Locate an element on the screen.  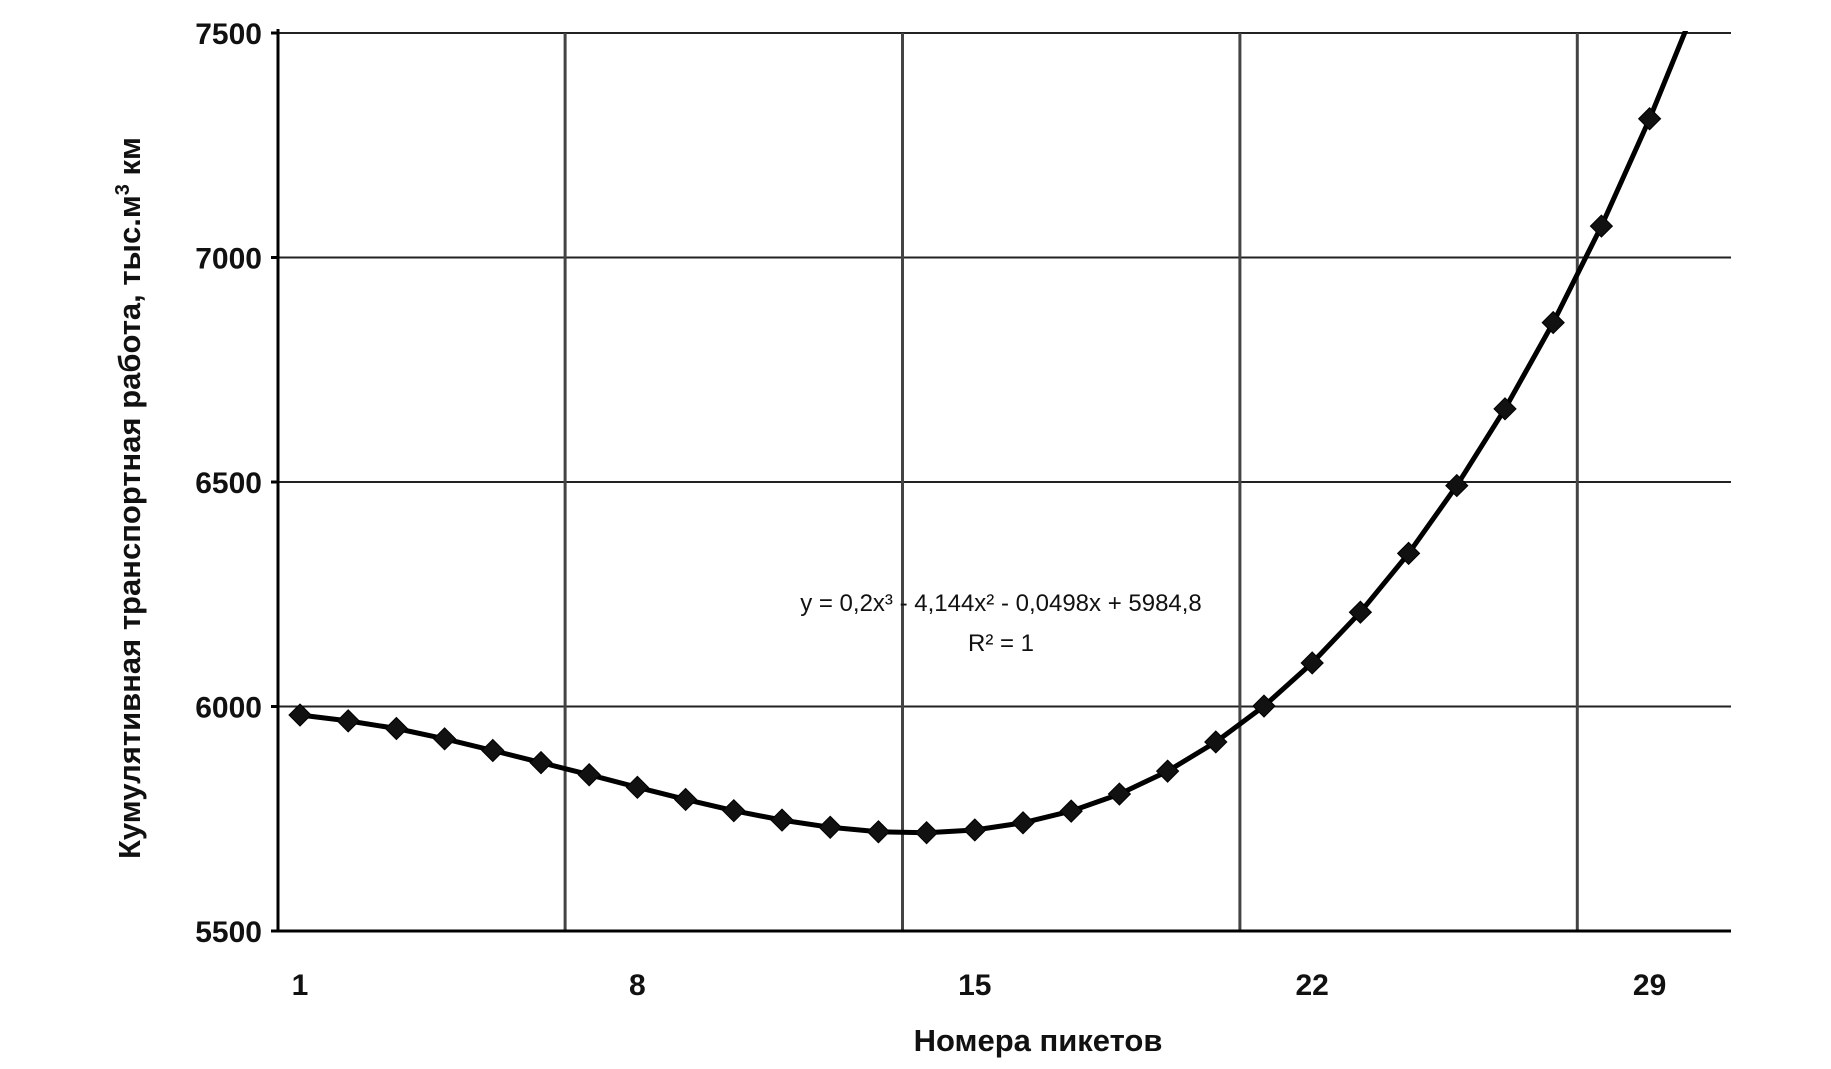
y-tick-label: 7000 is located at coordinates (228, 259).